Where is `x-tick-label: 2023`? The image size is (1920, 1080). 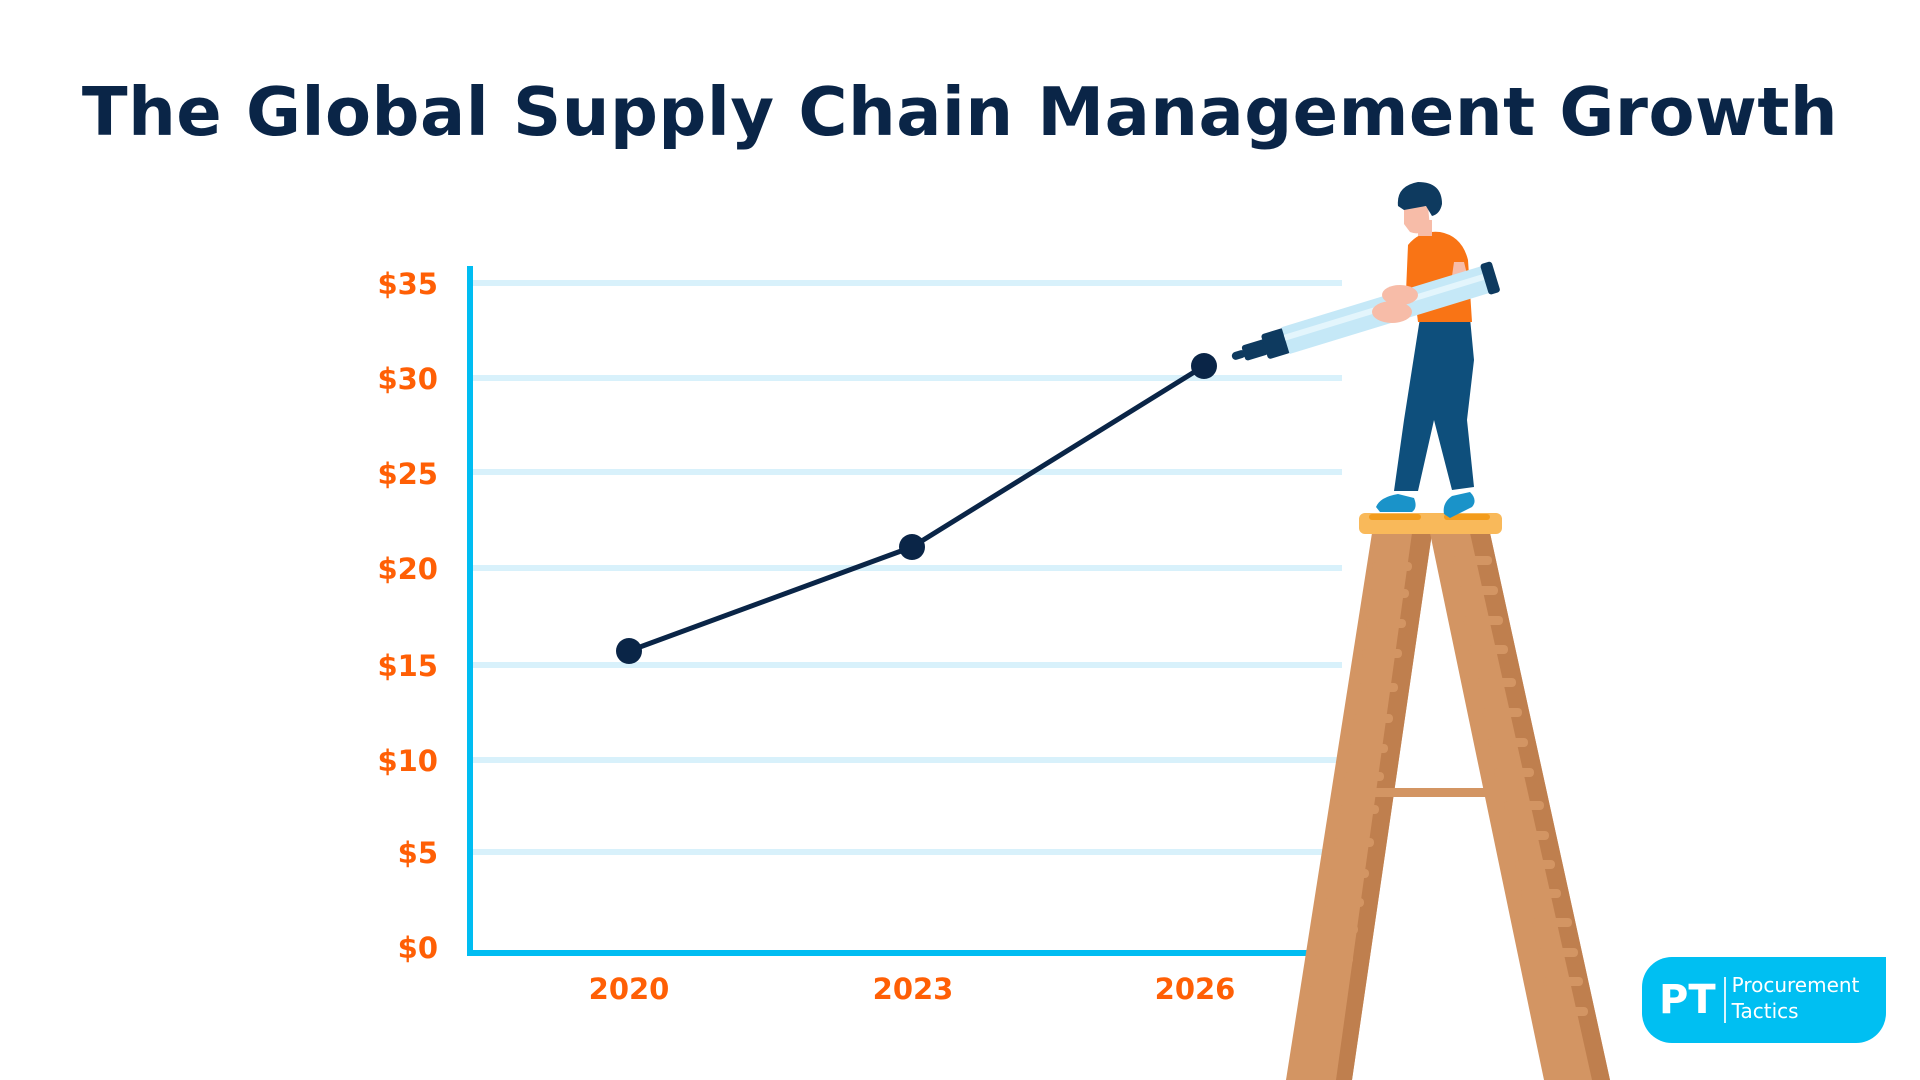 x-tick-label: 2023 is located at coordinates (913, 989).